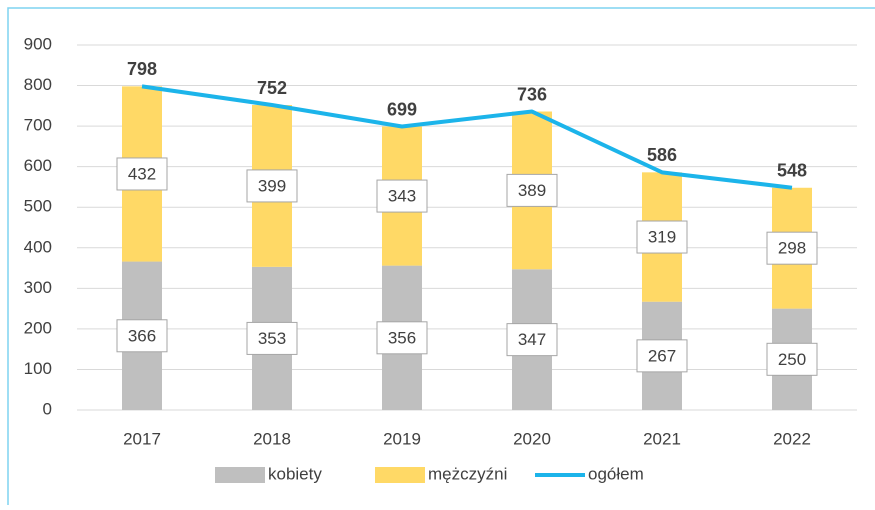 This screenshot has height=510, width=875. What do you see at coordinates (38, 125) in the screenshot?
I see `y-tick-label: 700` at bounding box center [38, 125].